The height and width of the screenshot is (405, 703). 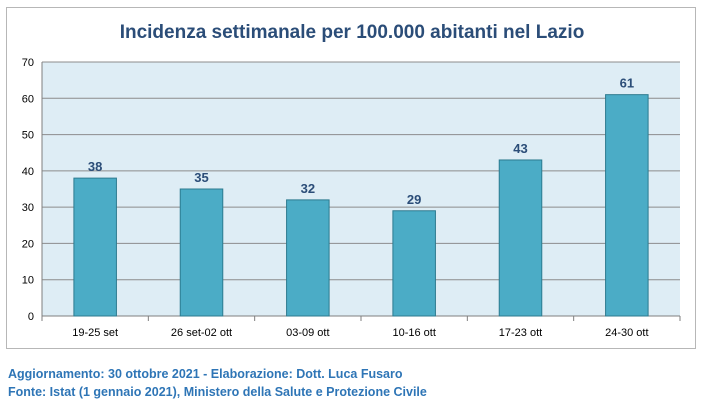 I want to click on y-tick-label: 50, so click(x=28, y=136).